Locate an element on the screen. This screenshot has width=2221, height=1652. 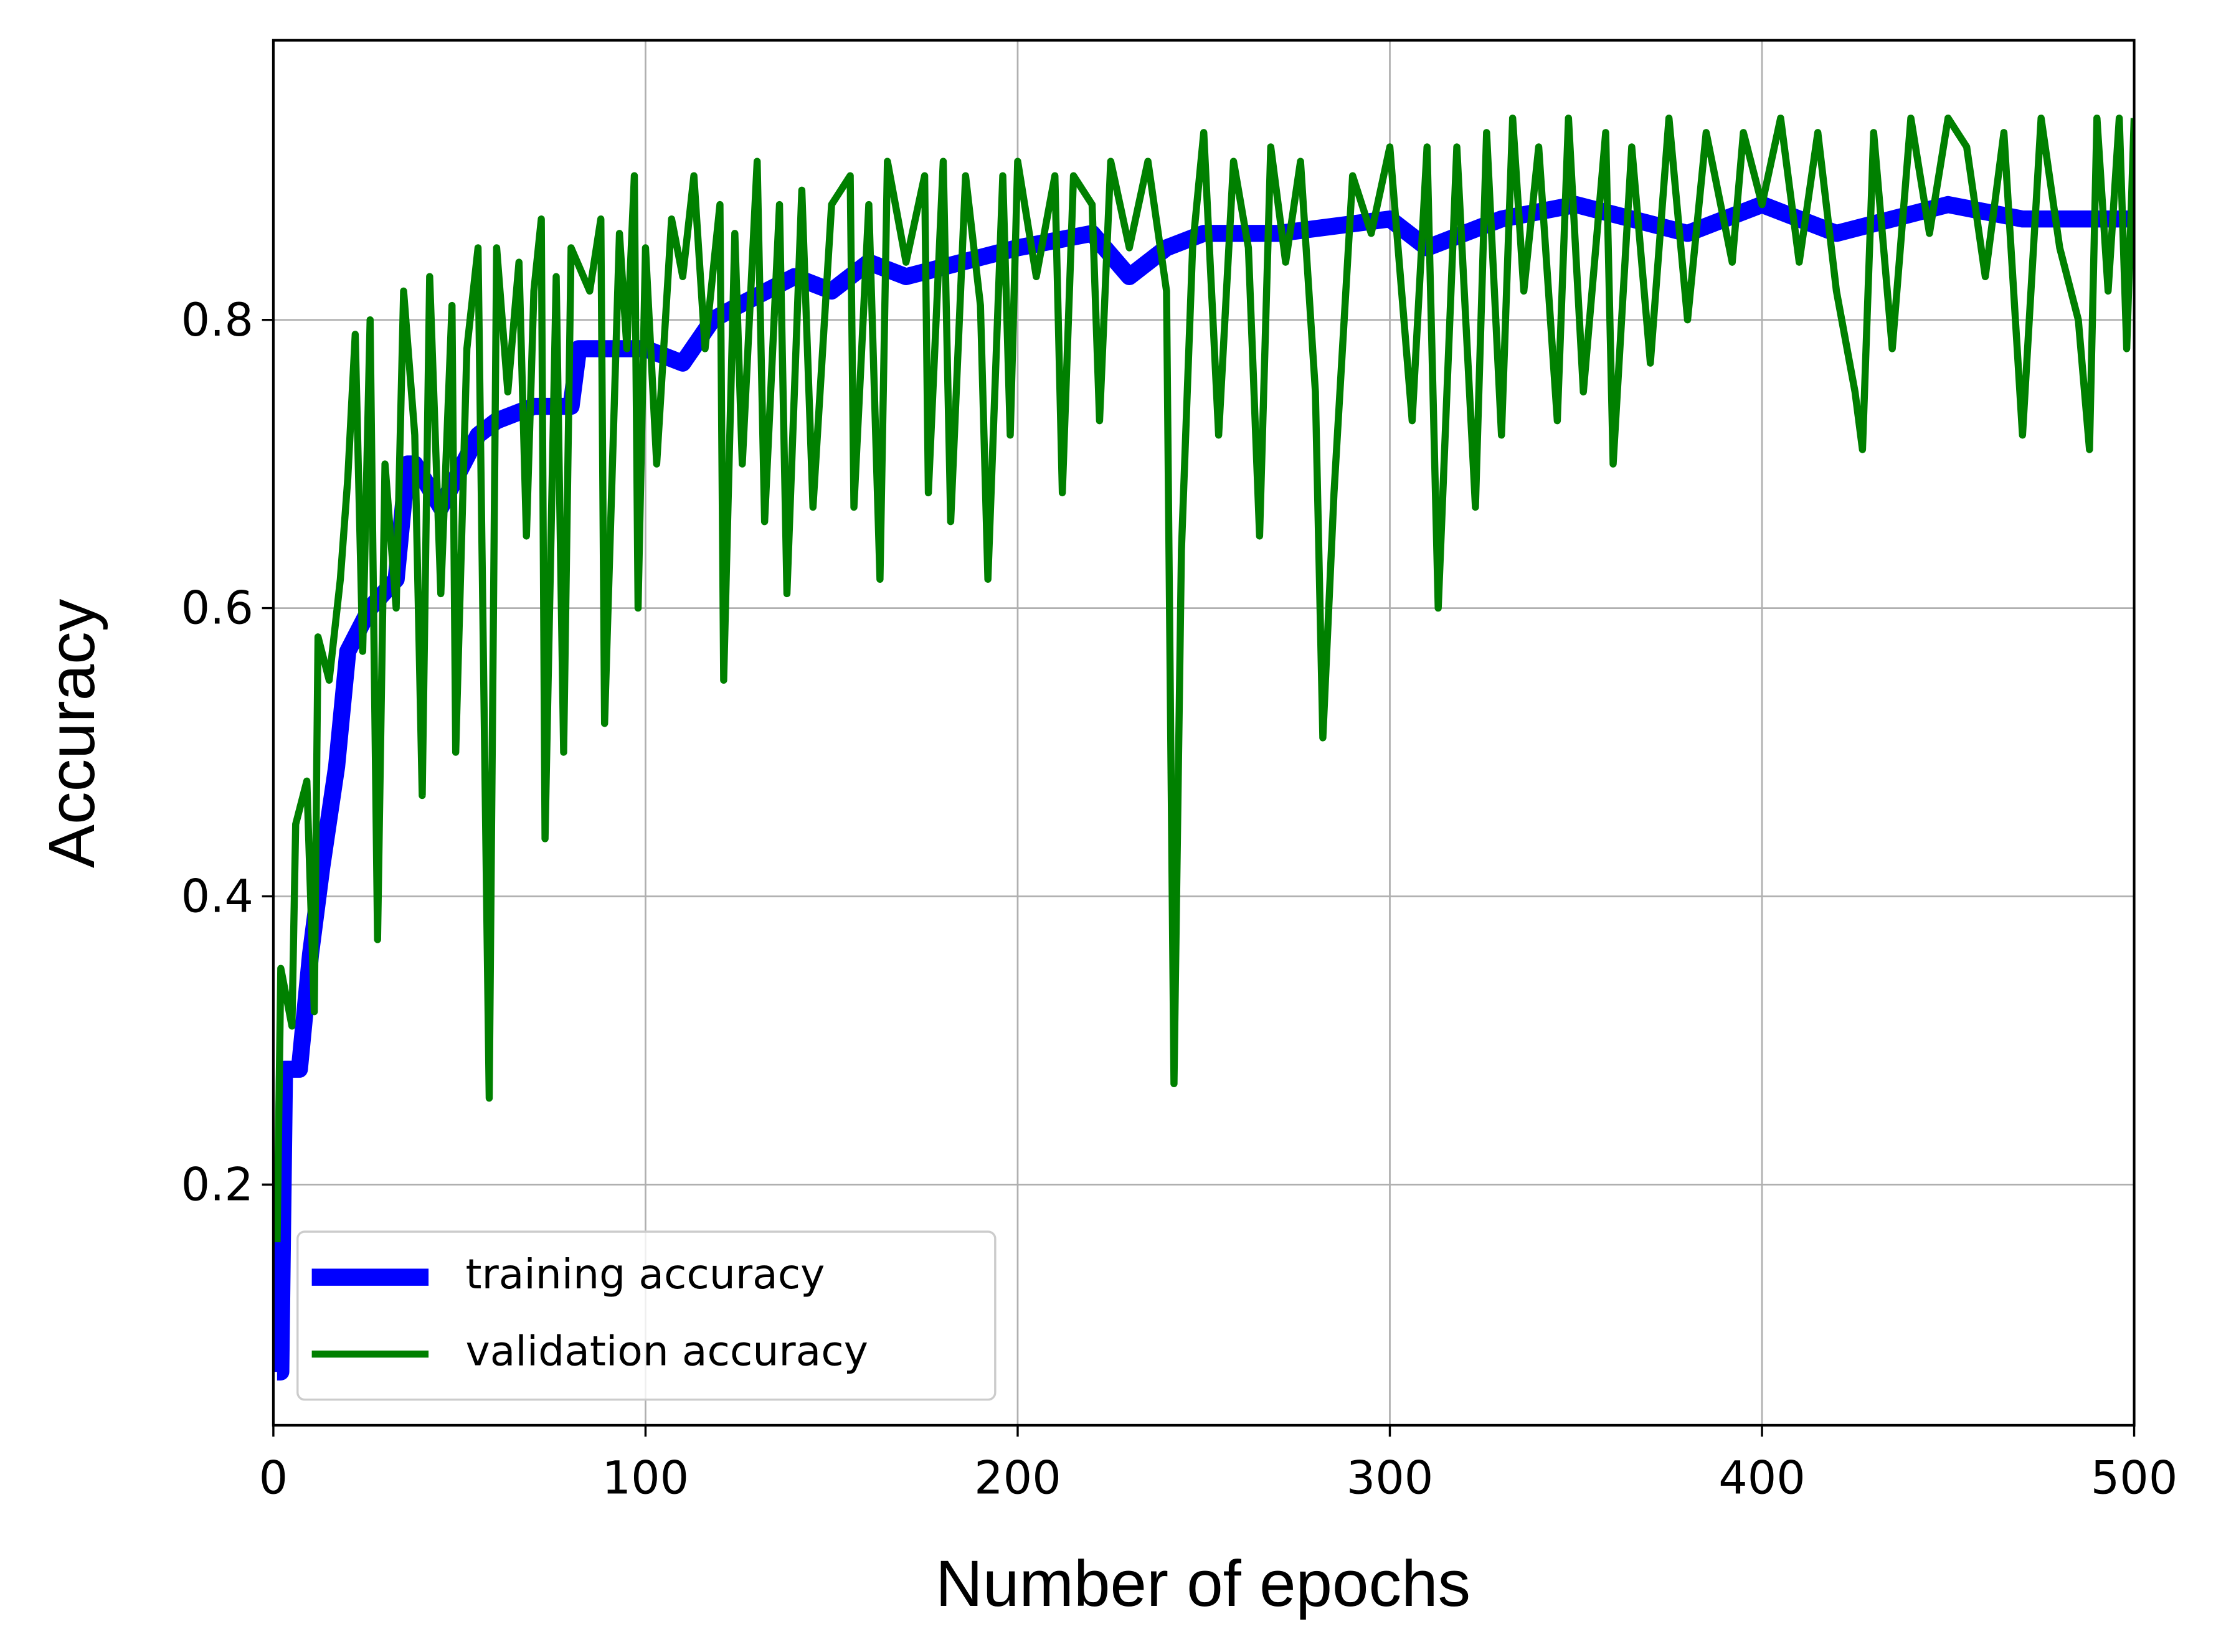
x-tick-label: 400 is located at coordinates (1762, 1478).